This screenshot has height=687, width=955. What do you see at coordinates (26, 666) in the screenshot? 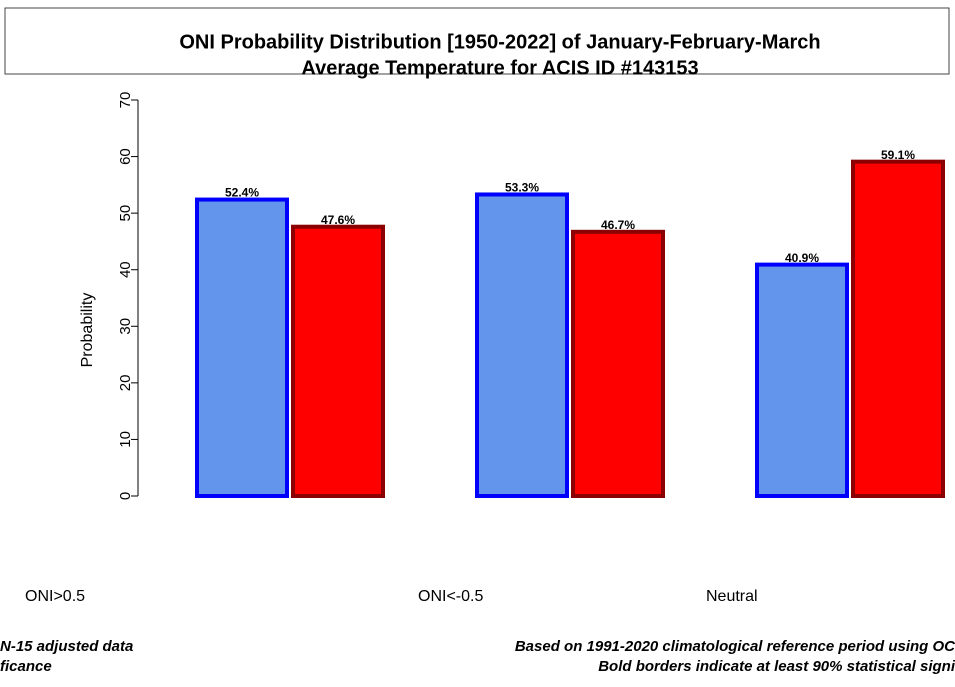
I see `footnote: ficance` at bounding box center [26, 666].